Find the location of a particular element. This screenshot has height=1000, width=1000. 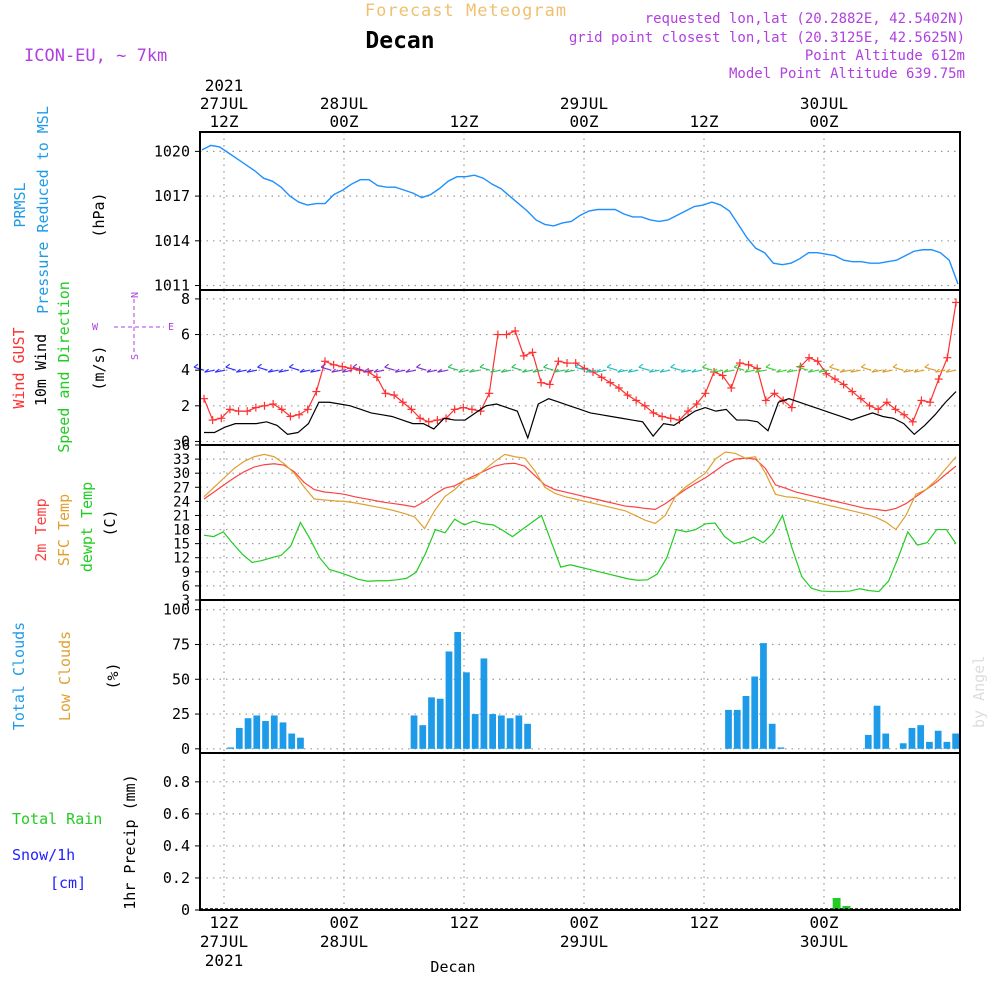

wind-tick-label: 0 is located at coordinates (185, 441).